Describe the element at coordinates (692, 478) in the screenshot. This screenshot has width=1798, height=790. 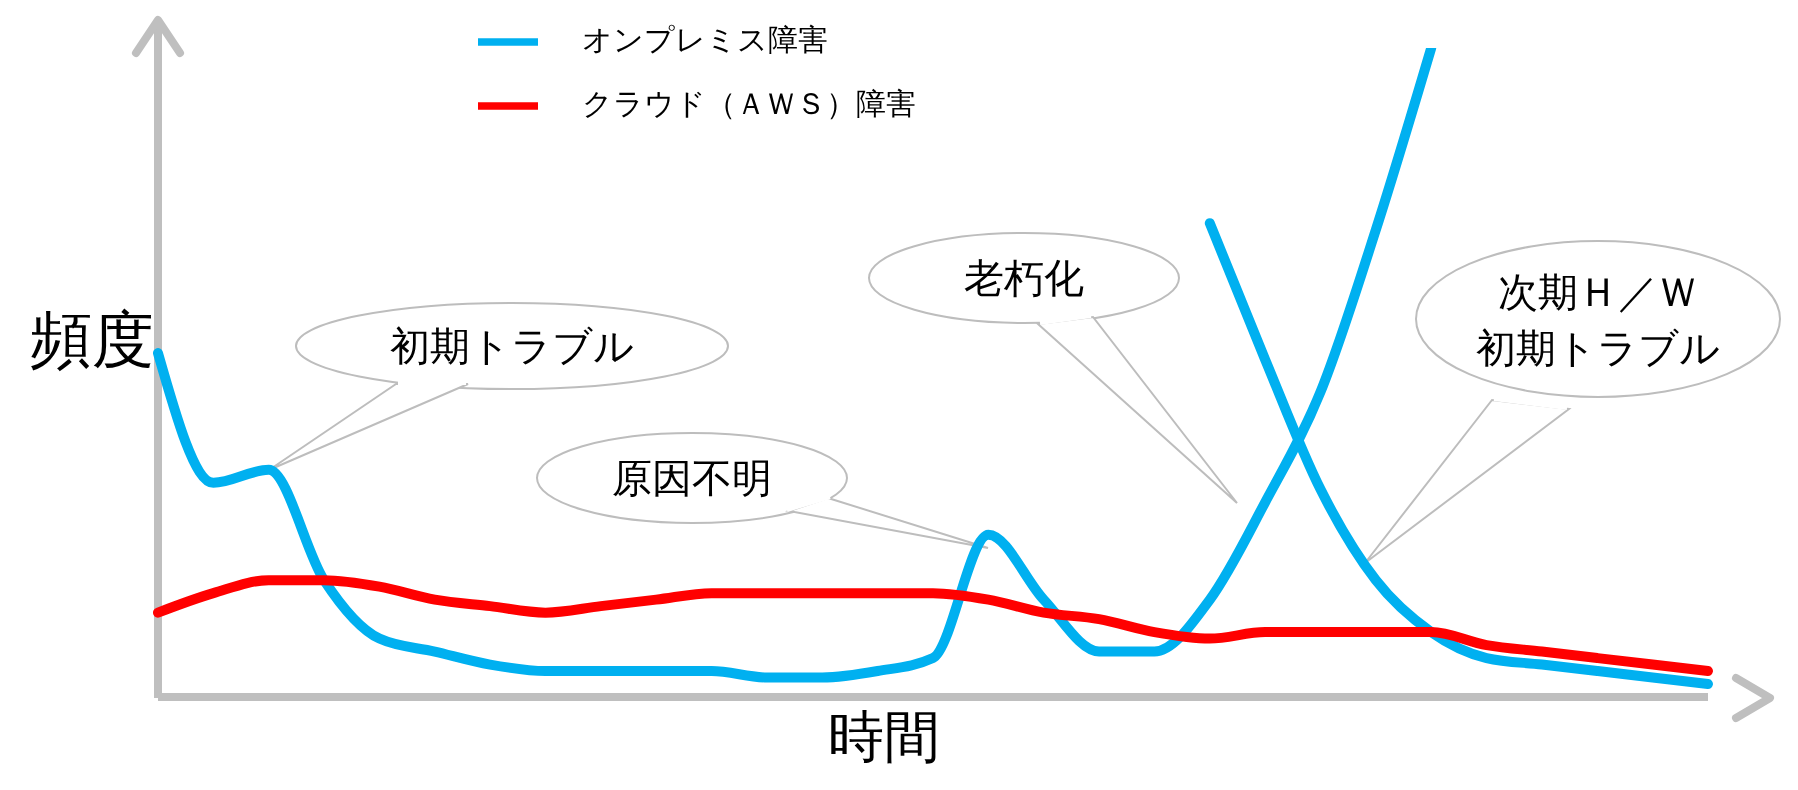
I see `annotation: 原因不明` at that location.